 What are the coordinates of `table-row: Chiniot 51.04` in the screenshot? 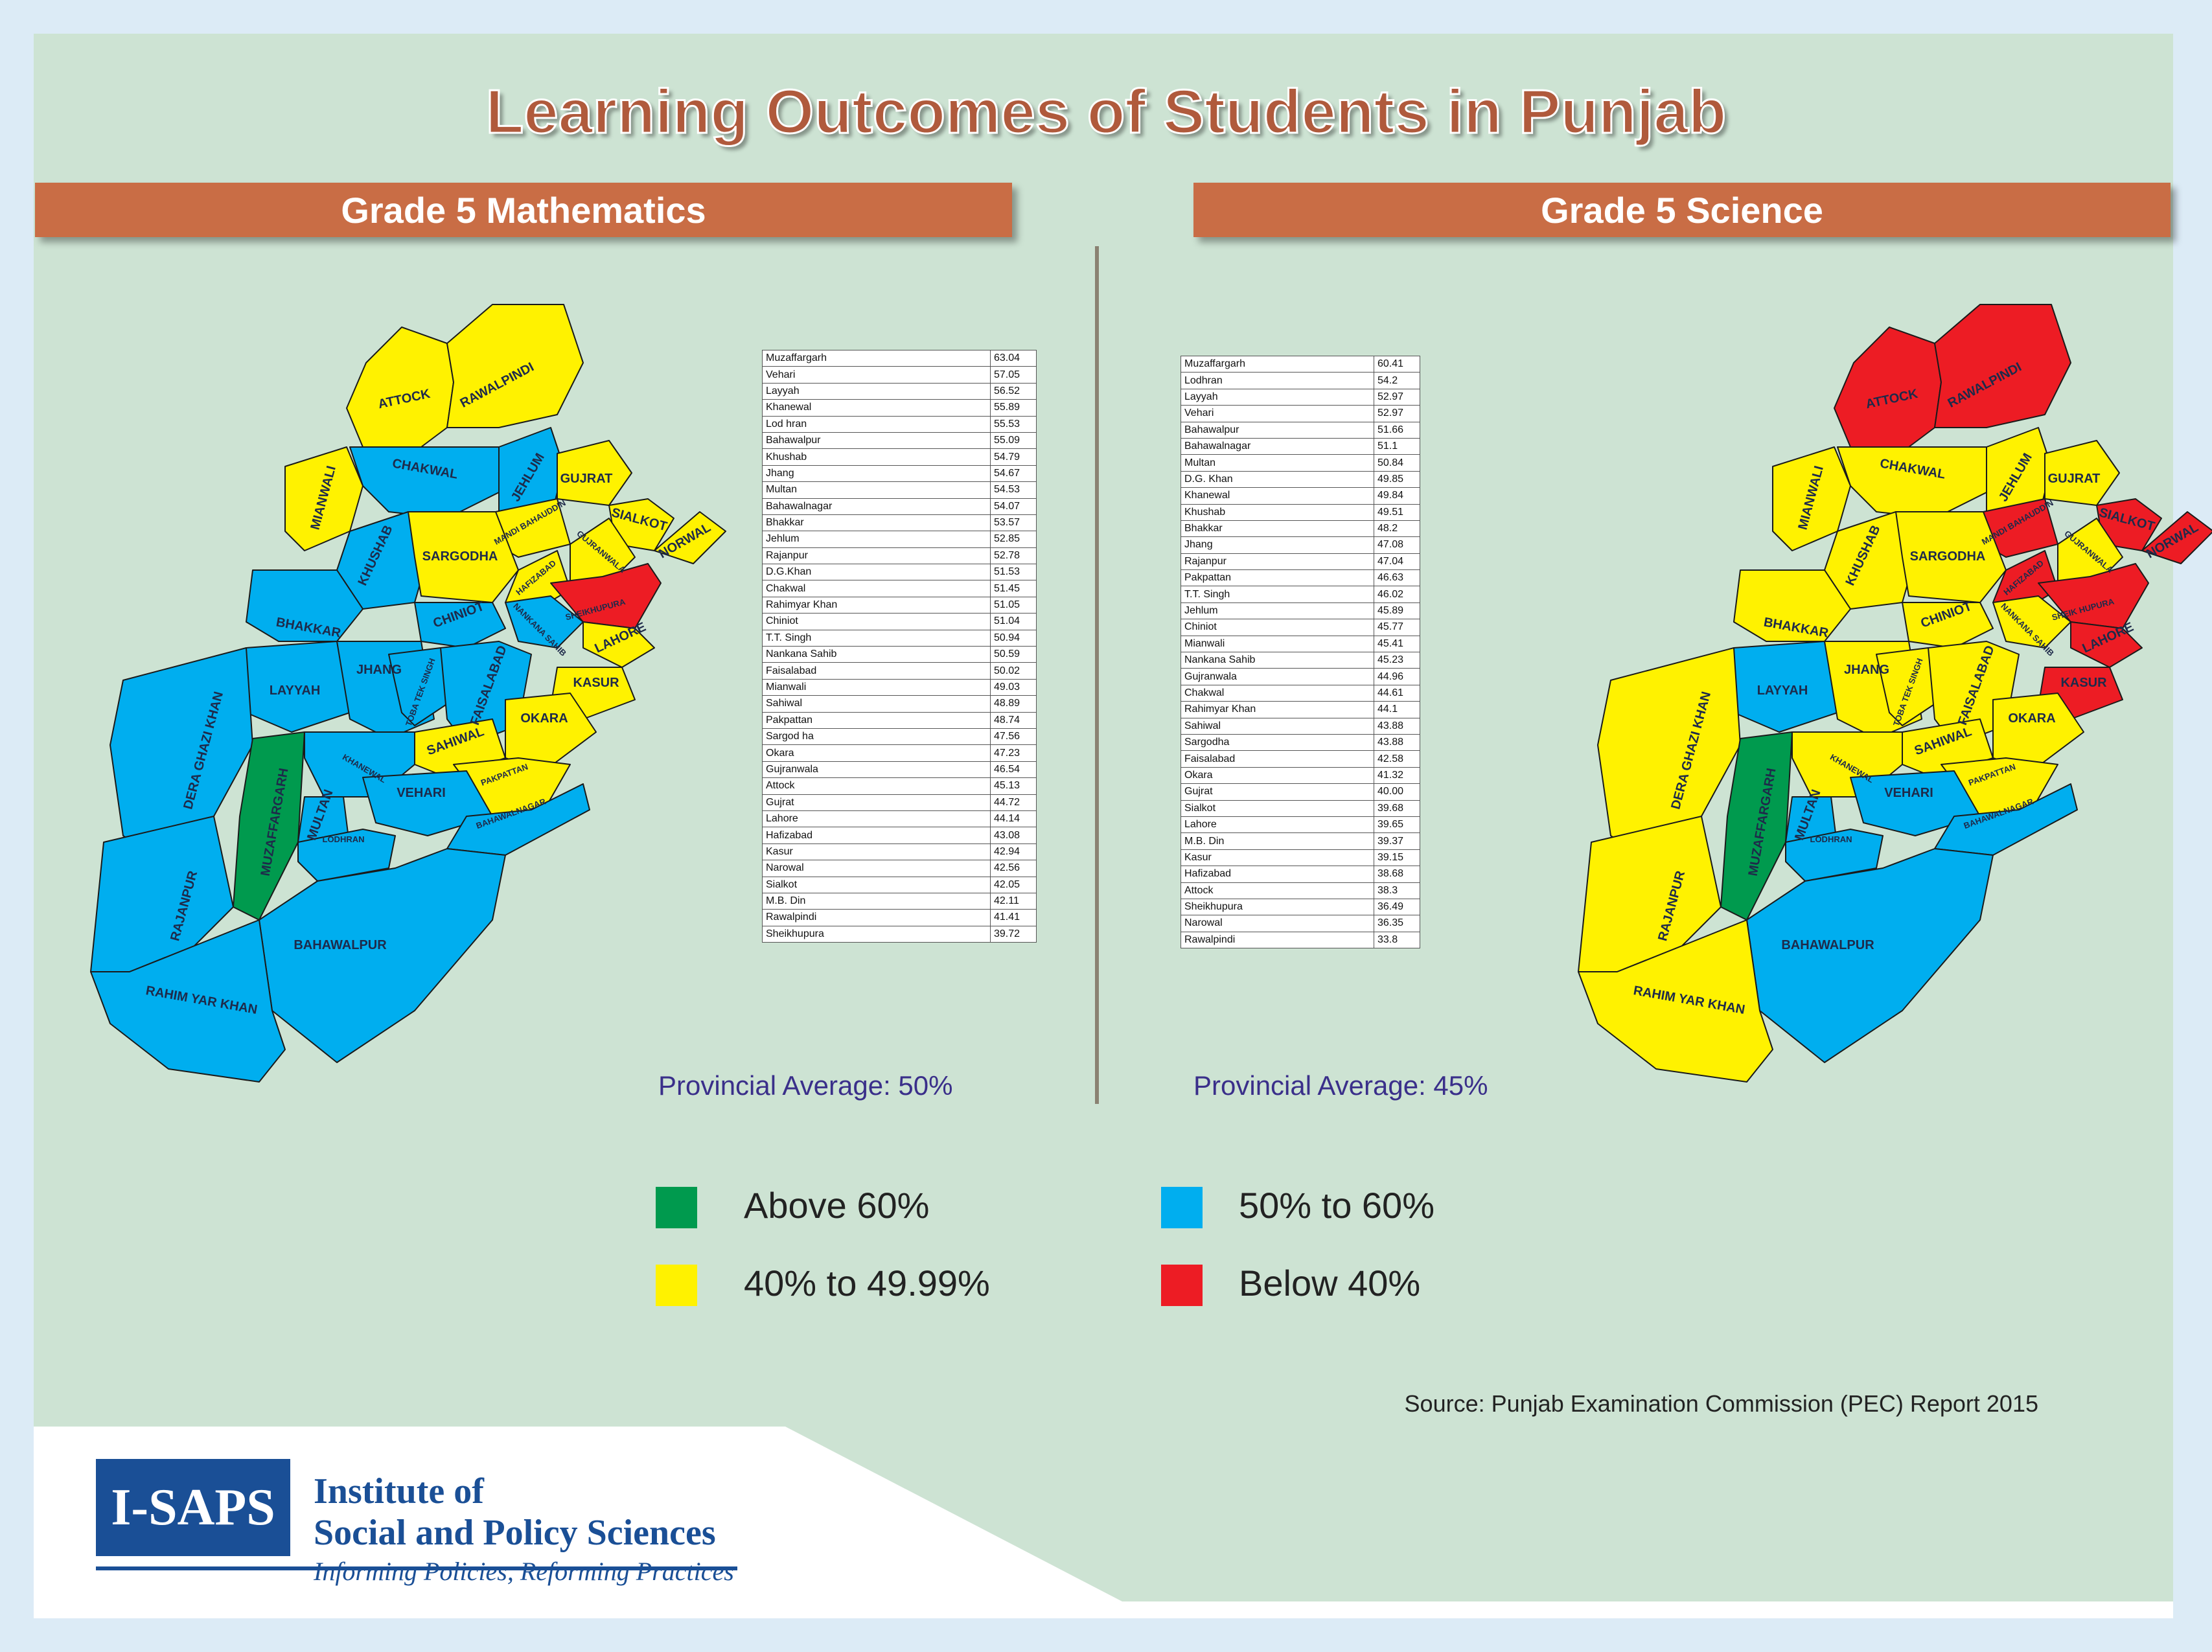 It's located at (900, 621).